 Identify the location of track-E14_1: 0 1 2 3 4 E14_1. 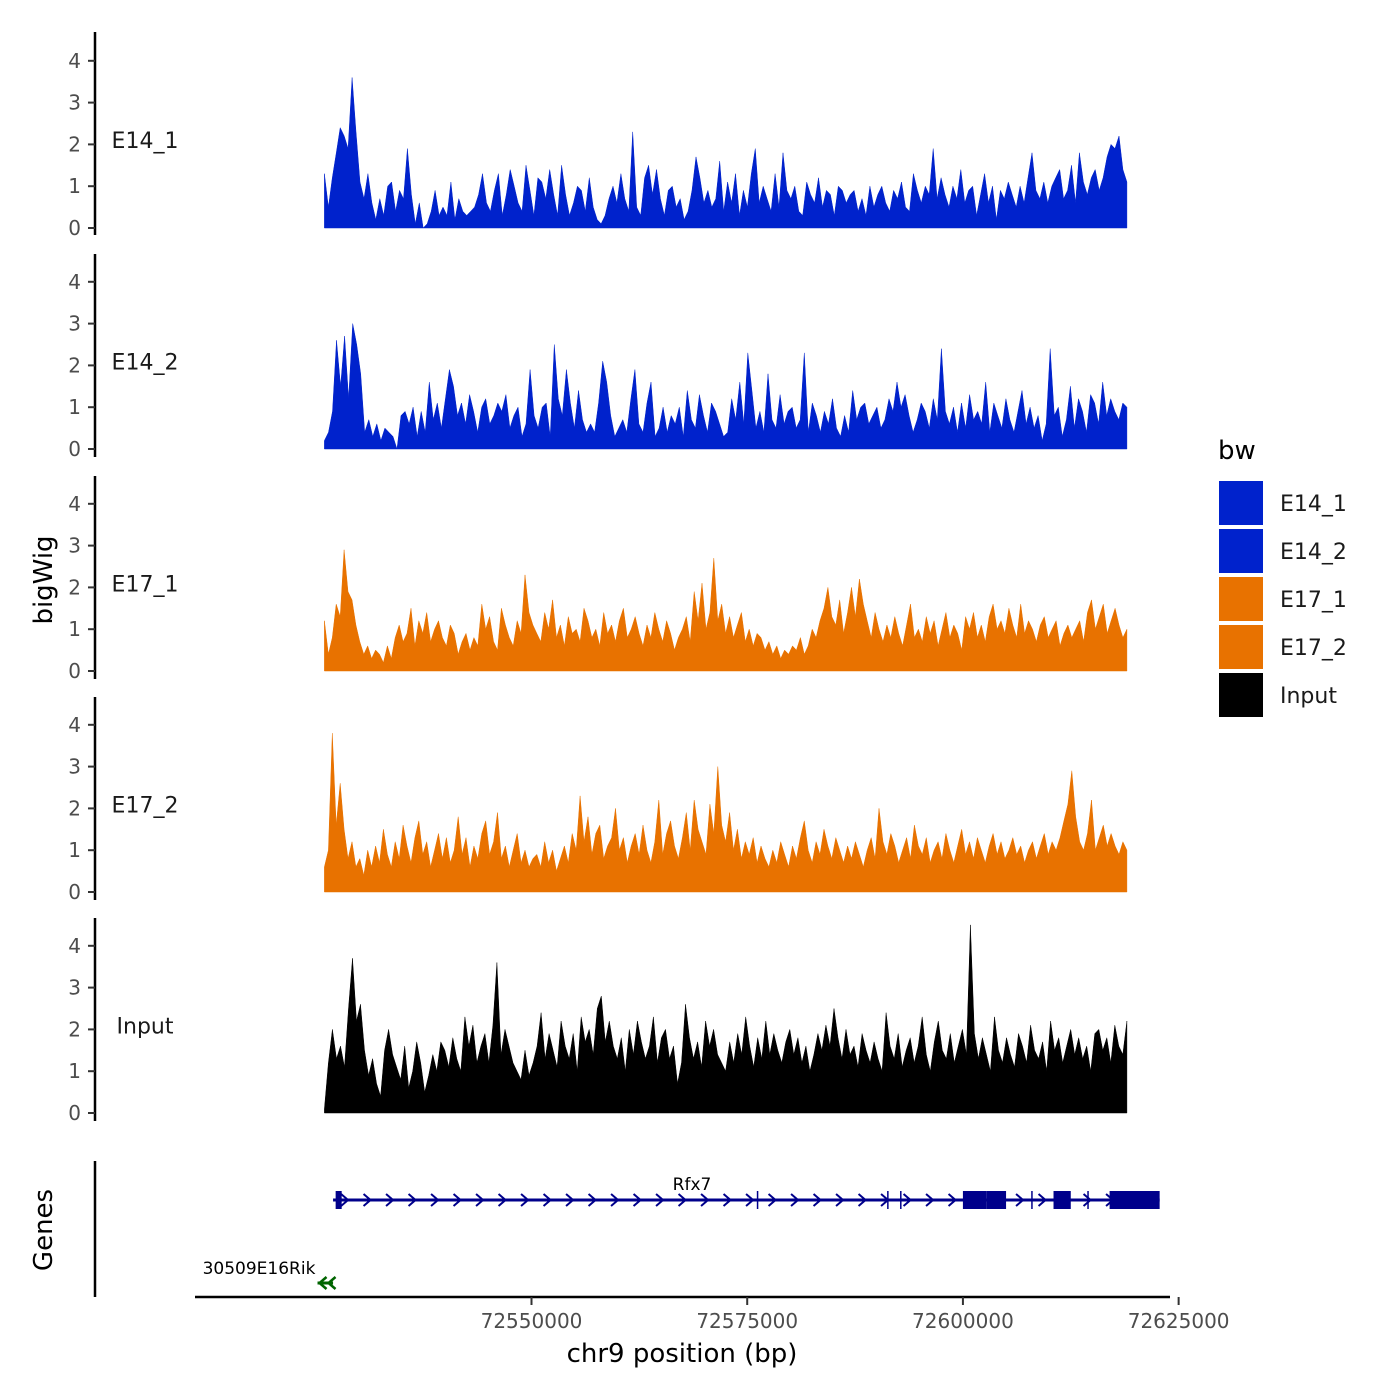
(598, 136).